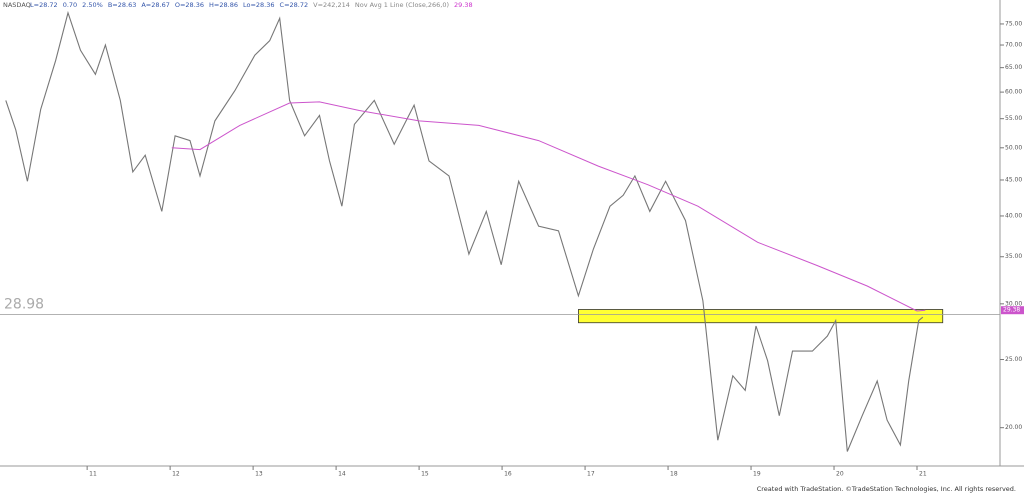  Describe the element at coordinates (1013, 179) in the screenshot. I see `y-tick-label: 45.00` at that location.